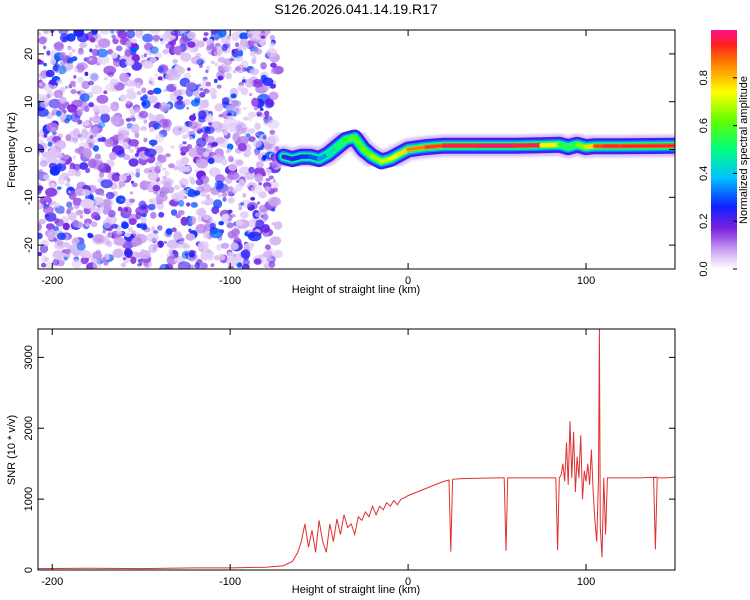 The height and width of the screenshot is (600, 750). What do you see at coordinates (408, 582) in the screenshot?
I see `snr-x-tick-label: 0` at bounding box center [408, 582].